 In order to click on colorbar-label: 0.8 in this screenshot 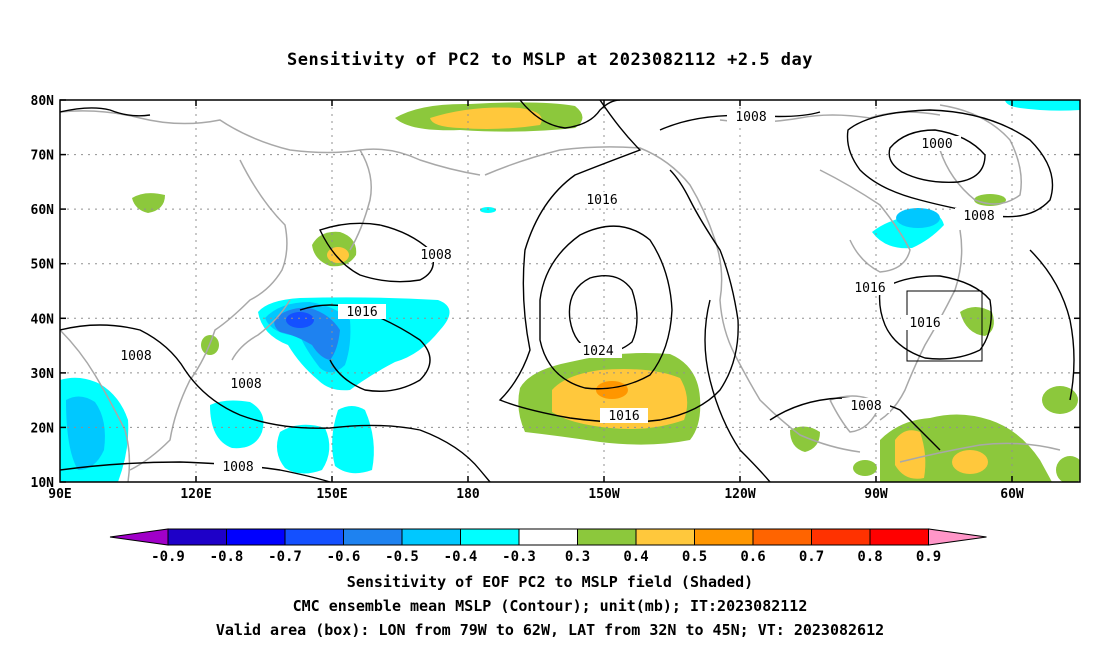, I will do `click(869, 557)`.